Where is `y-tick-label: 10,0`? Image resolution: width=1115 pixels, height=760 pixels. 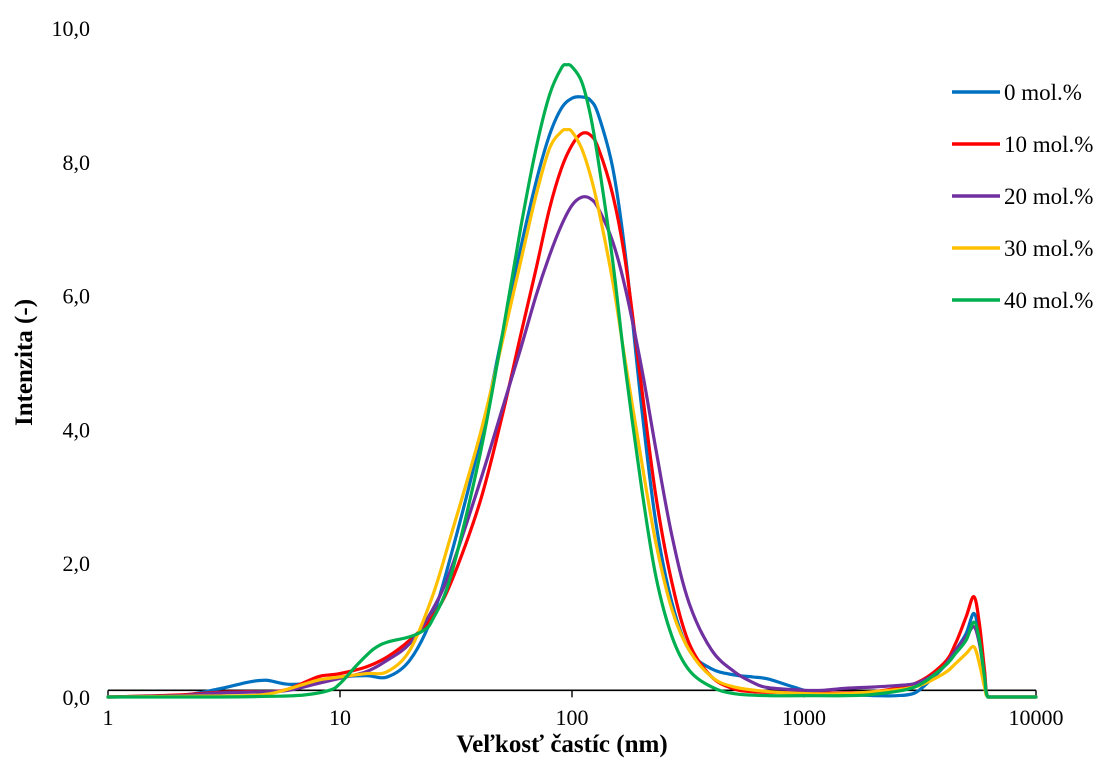
y-tick-label: 10,0 is located at coordinates (71, 28).